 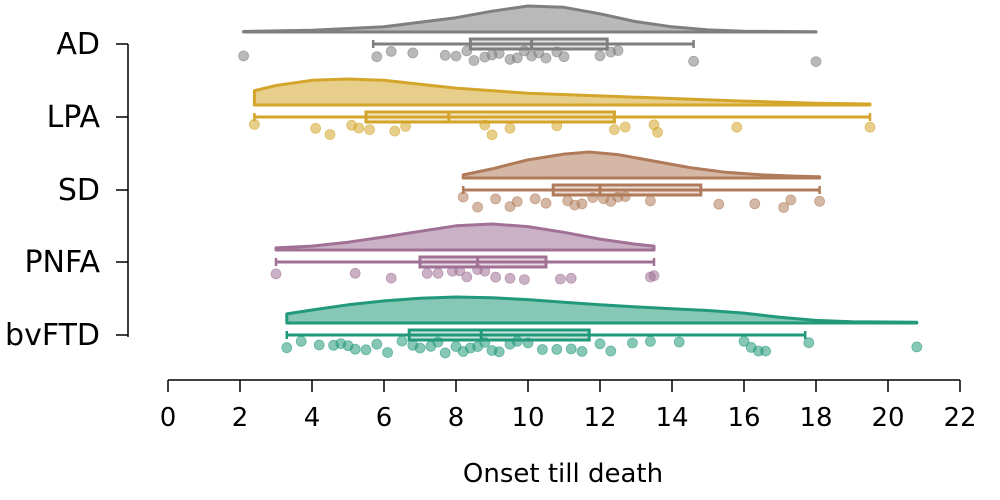 I want to click on box-bvftd, so click(x=499, y=335).